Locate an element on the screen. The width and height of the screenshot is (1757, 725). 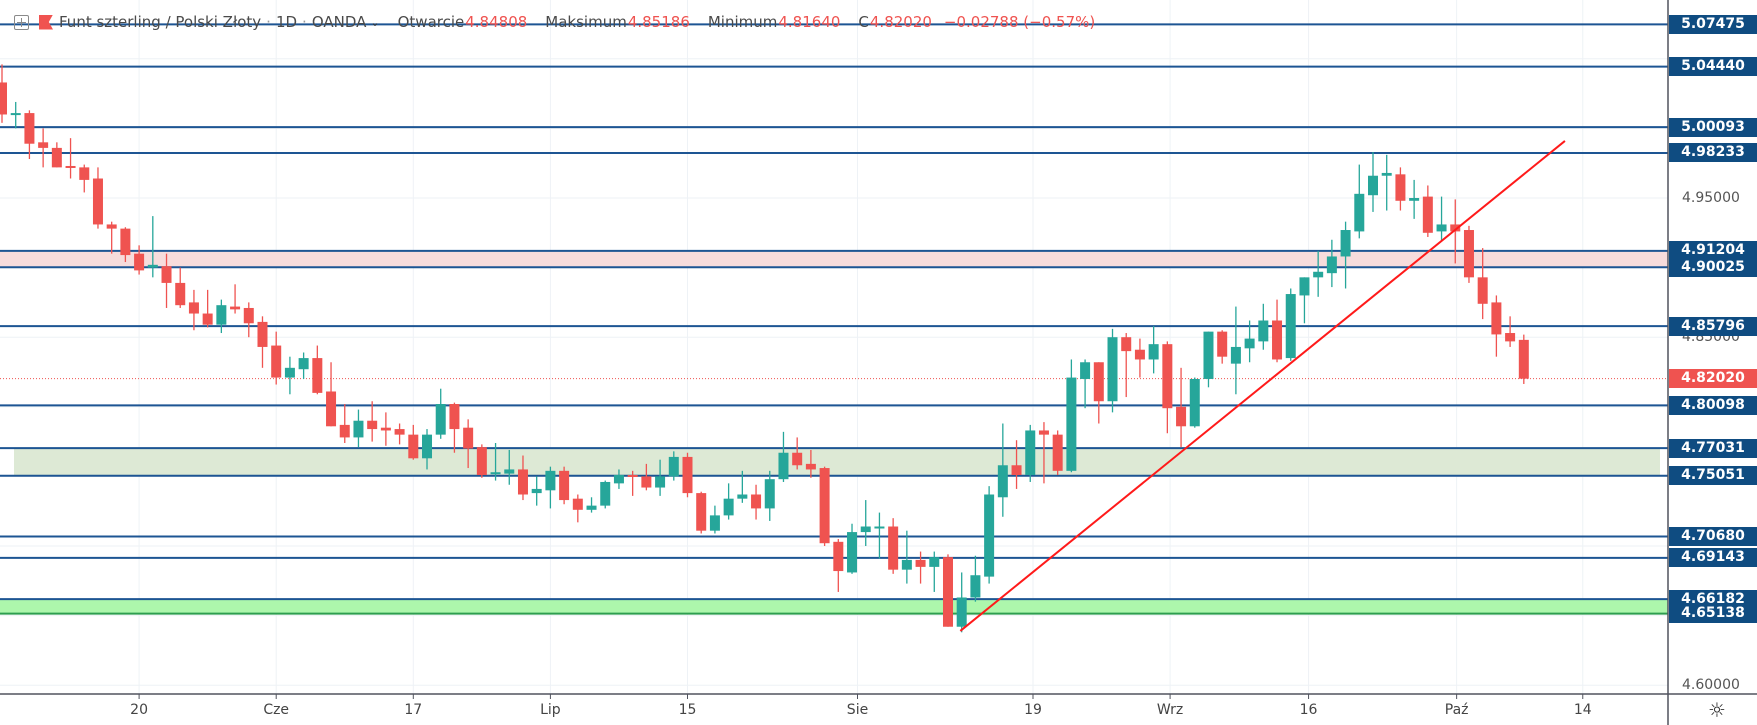
time-tick-label: Lip is located at coordinates (550, 710).